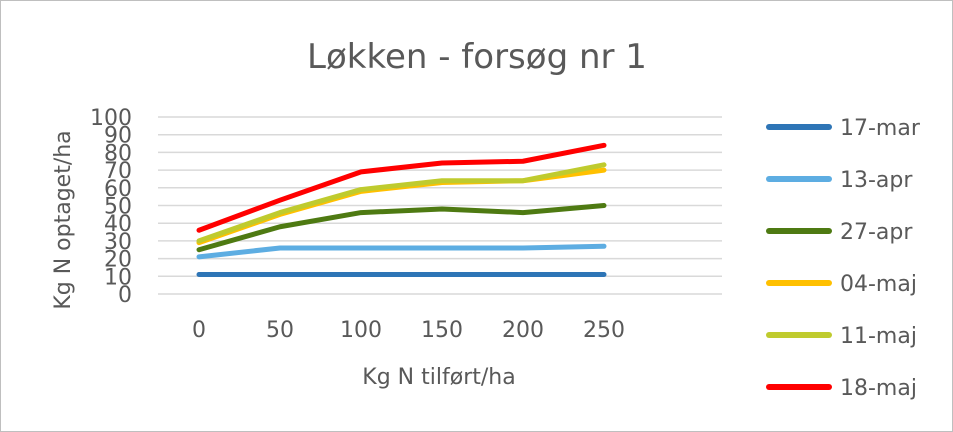  I want to click on y-tick-label: 70, so click(118, 171).